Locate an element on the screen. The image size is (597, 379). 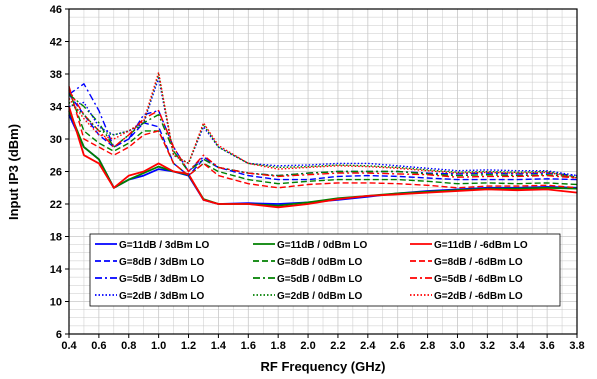
x-tick-label: 0.6 is located at coordinates (98, 346).